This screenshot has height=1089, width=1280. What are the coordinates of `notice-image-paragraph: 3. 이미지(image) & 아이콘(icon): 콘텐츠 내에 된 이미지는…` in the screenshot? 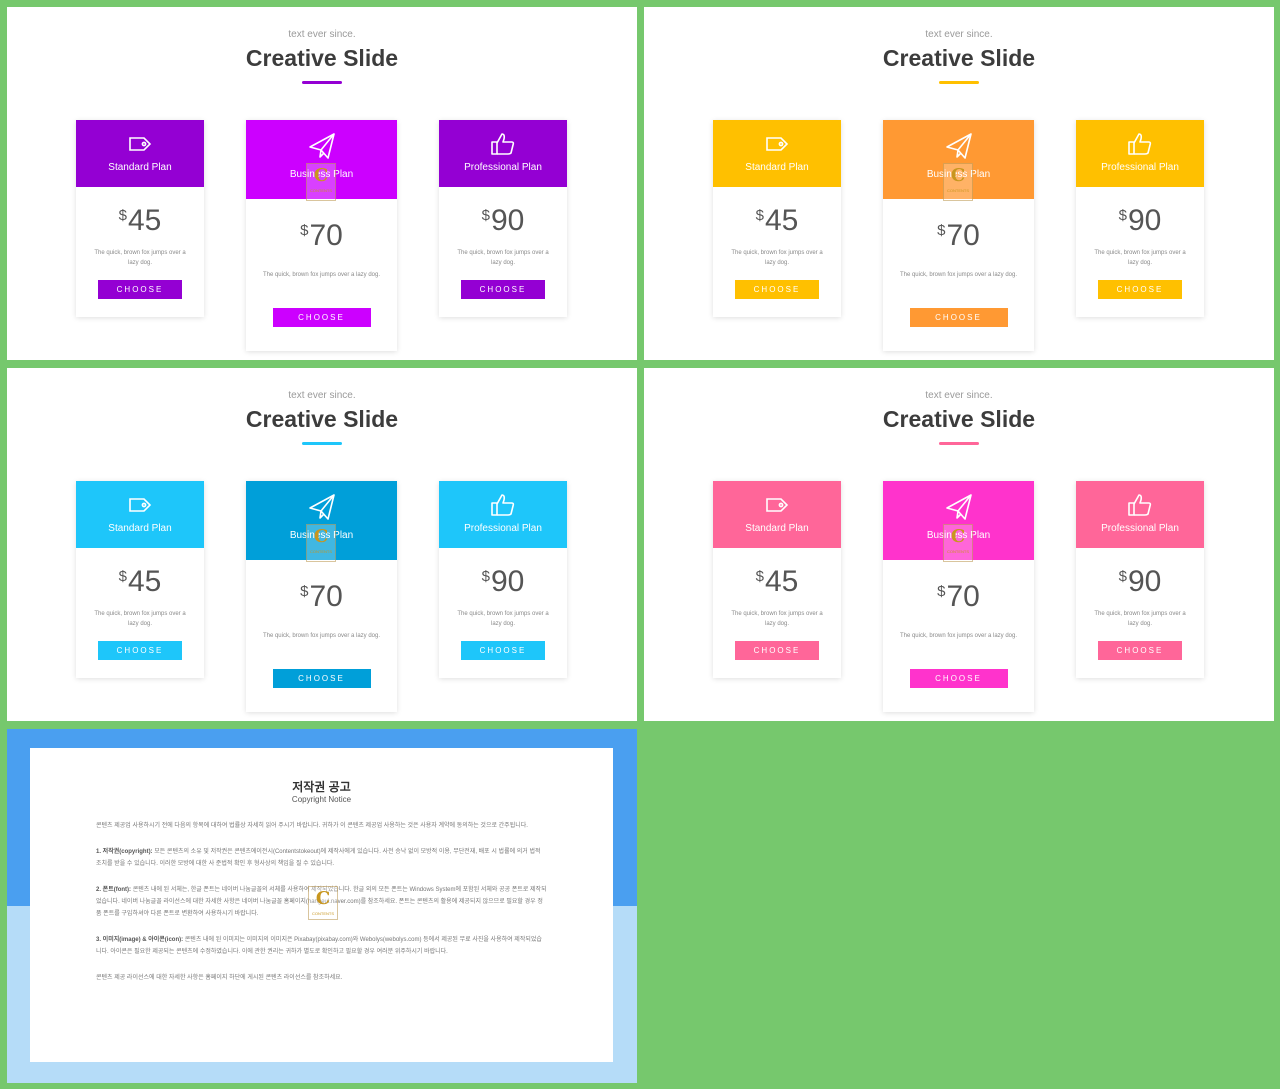 It's located at (321, 946).